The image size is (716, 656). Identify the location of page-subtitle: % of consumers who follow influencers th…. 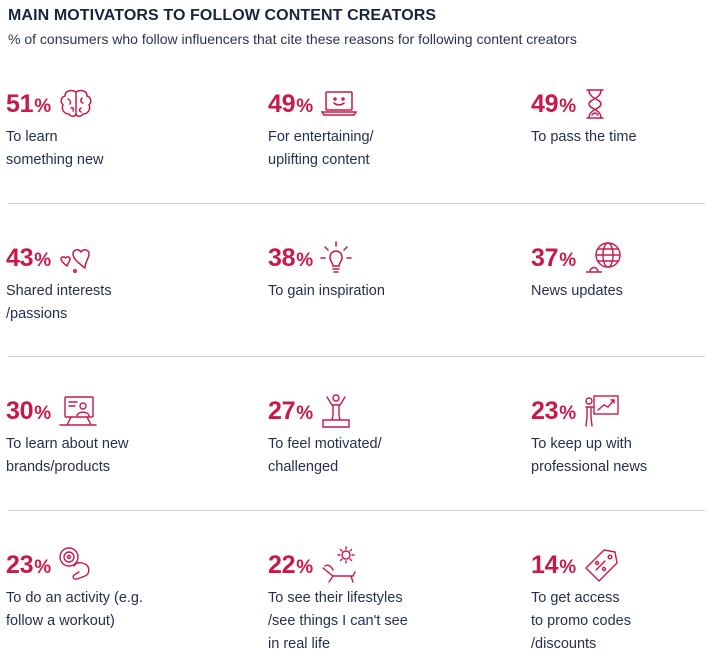
(292, 39).